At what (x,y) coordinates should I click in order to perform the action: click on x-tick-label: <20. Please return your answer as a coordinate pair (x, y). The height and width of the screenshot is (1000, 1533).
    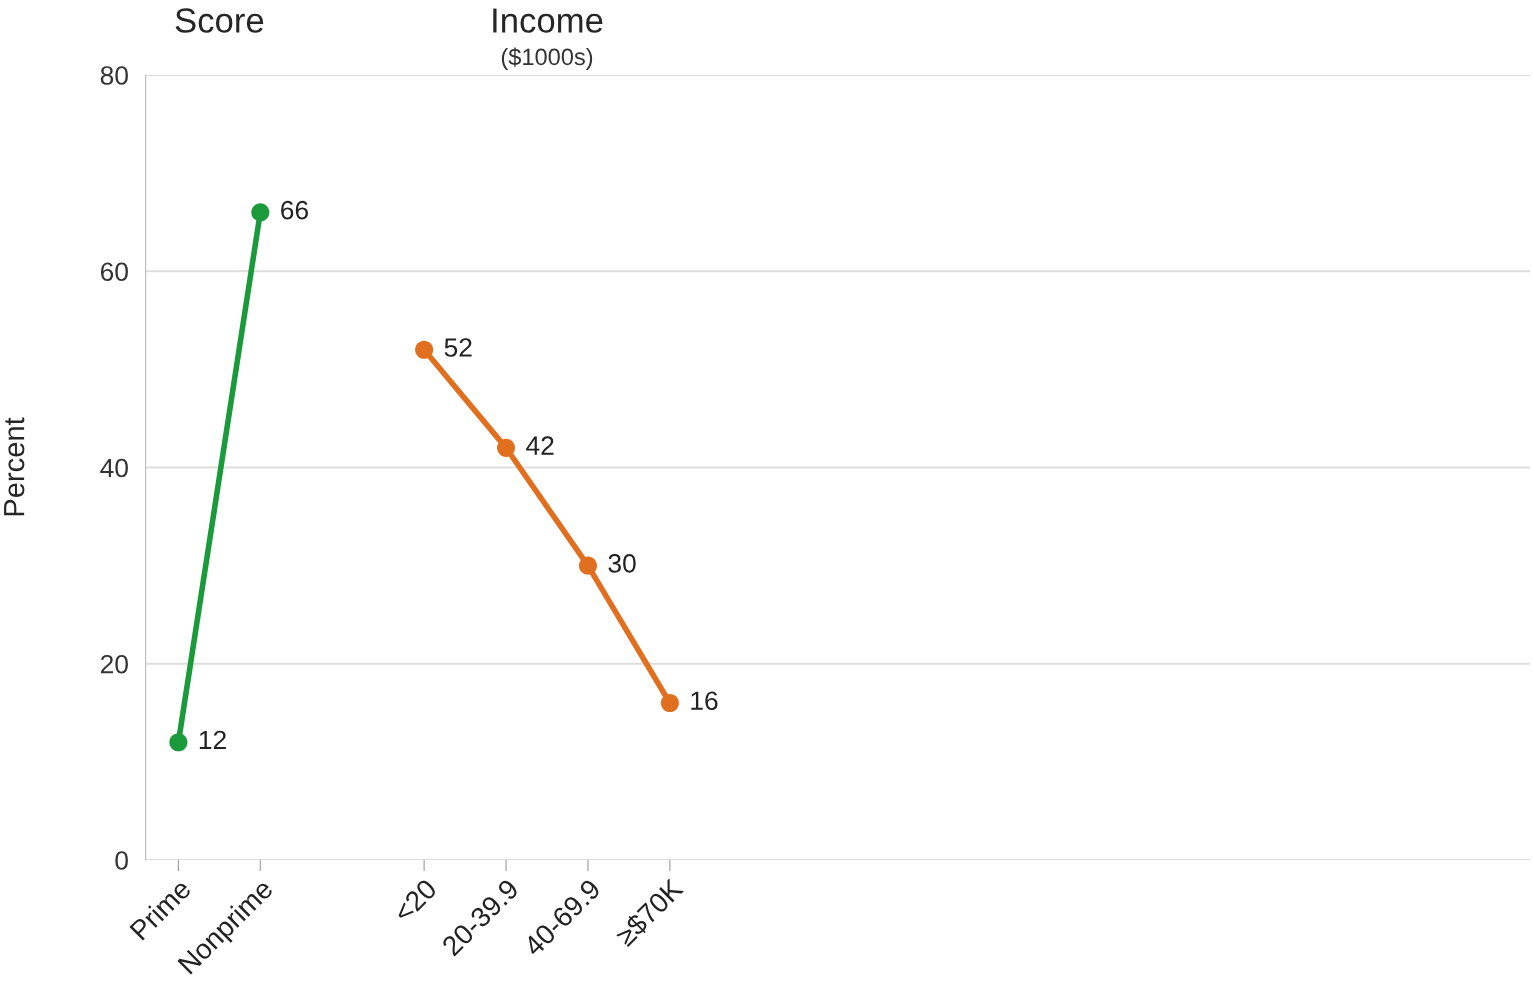
    Looking at the image, I should click on (415, 900).